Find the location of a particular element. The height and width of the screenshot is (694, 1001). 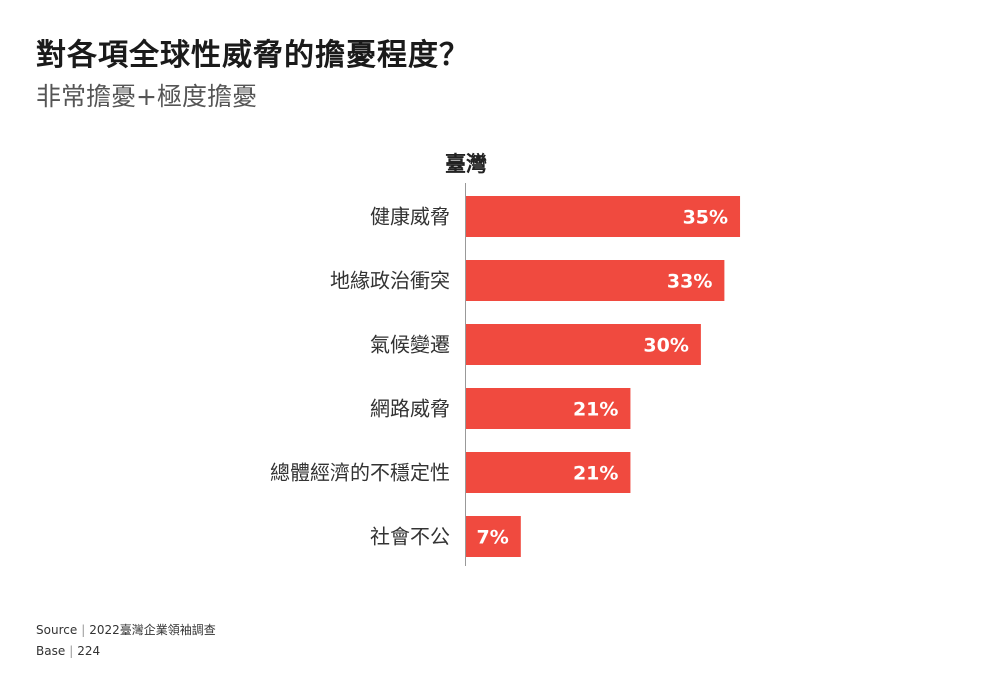

chart-subtitle: 非常擔憂+極度擔憂 is located at coordinates (146, 96).